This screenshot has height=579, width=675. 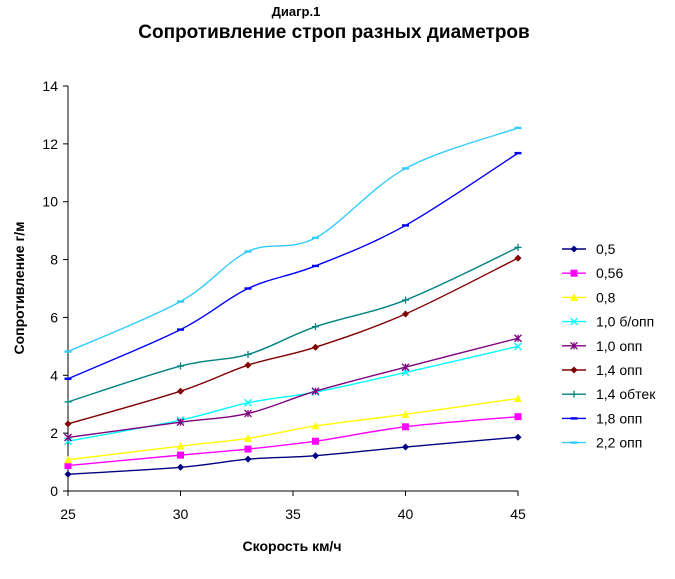 What do you see at coordinates (50, 86) in the screenshot?
I see `y-tick-label: 14` at bounding box center [50, 86].